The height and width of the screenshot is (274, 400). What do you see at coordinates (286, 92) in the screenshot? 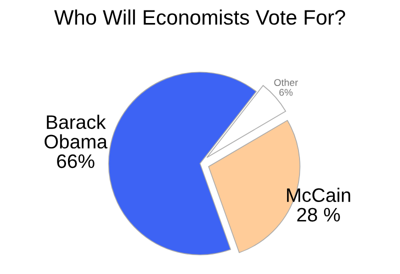
I see `data-label: 6%` at bounding box center [286, 92].